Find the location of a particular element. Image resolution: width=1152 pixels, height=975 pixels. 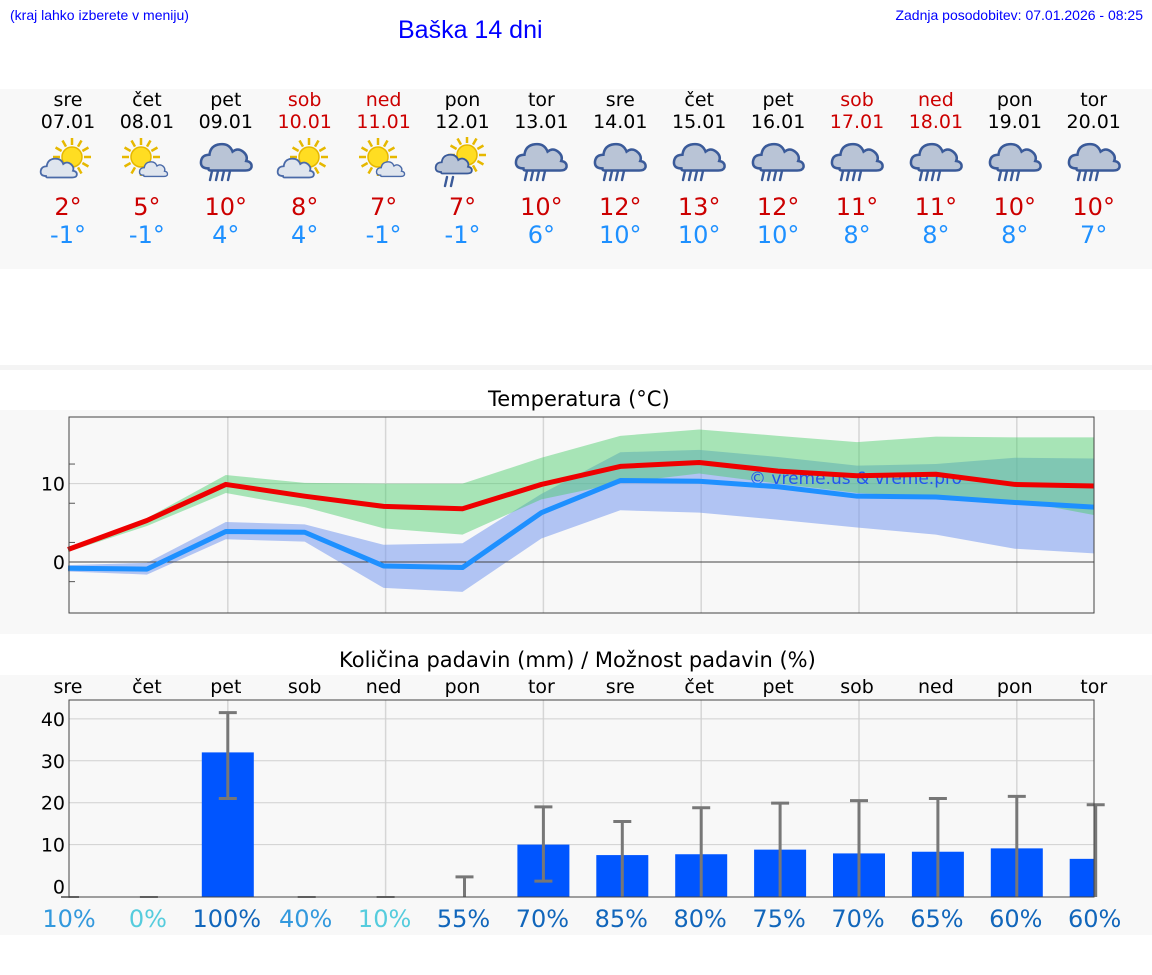

day-column: pon 19.01 10° 8° is located at coordinates (1015, 169).